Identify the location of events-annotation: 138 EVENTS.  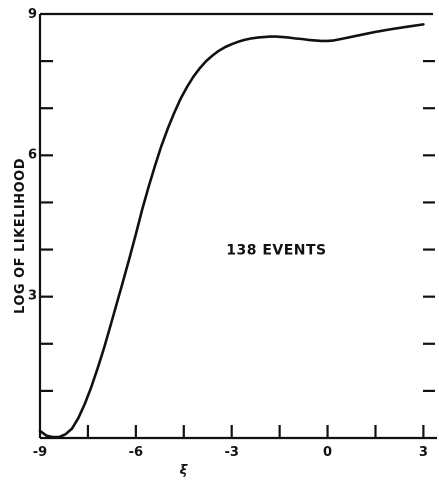
(276, 250).